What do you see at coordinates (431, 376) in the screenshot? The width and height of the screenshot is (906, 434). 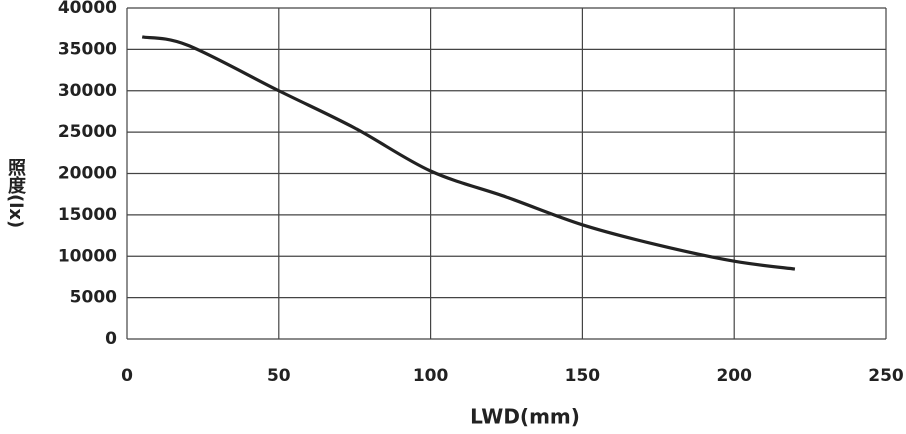 I see `x-tick-label: 100` at bounding box center [431, 376].